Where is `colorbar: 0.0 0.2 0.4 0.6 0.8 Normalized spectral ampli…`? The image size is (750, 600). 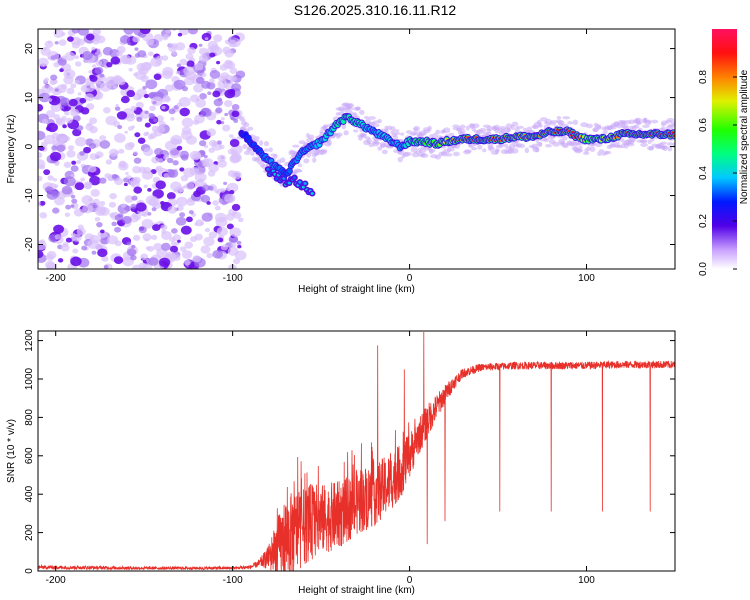
colorbar: 0.0 0.2 0.4 0.6 0.8 Normalized spectral ampli… is located at coordinates (724, 152).